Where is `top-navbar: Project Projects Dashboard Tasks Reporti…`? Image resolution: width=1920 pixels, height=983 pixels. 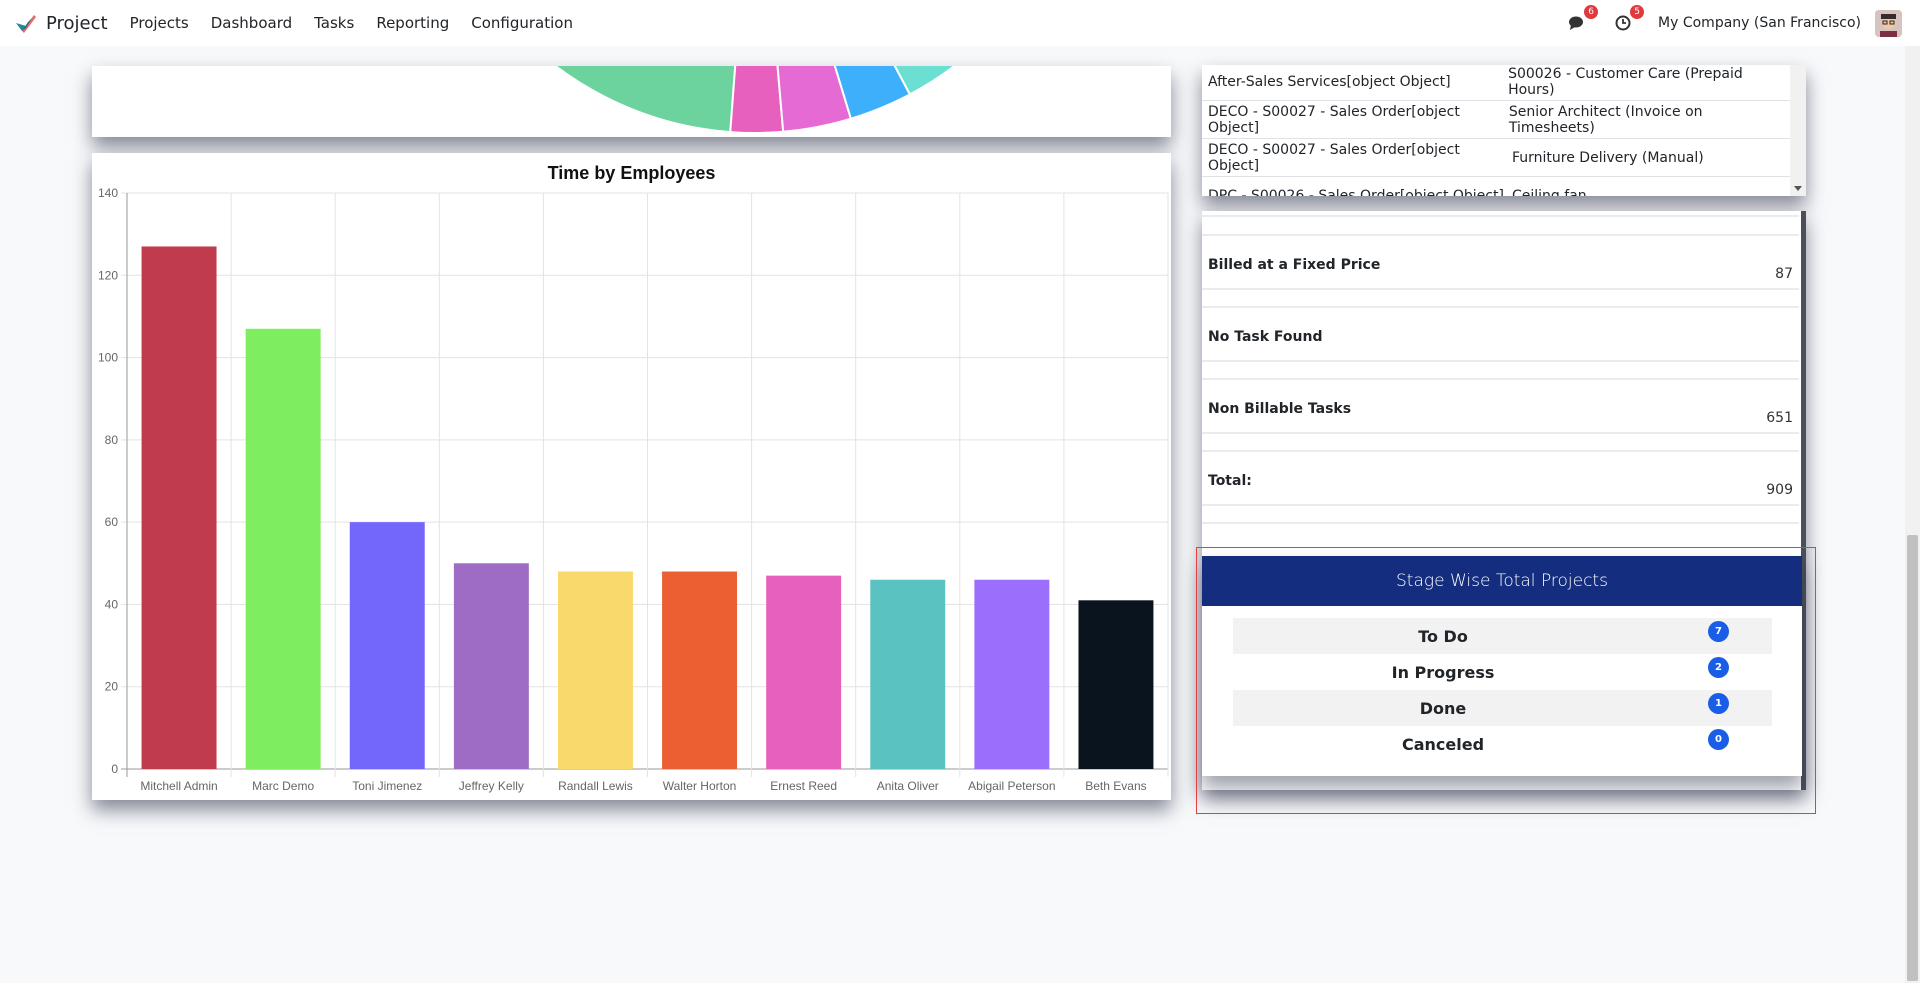
top-navbar: Project Projects Dashboard Tasks Reporti… is located at coordinates (960, 23).